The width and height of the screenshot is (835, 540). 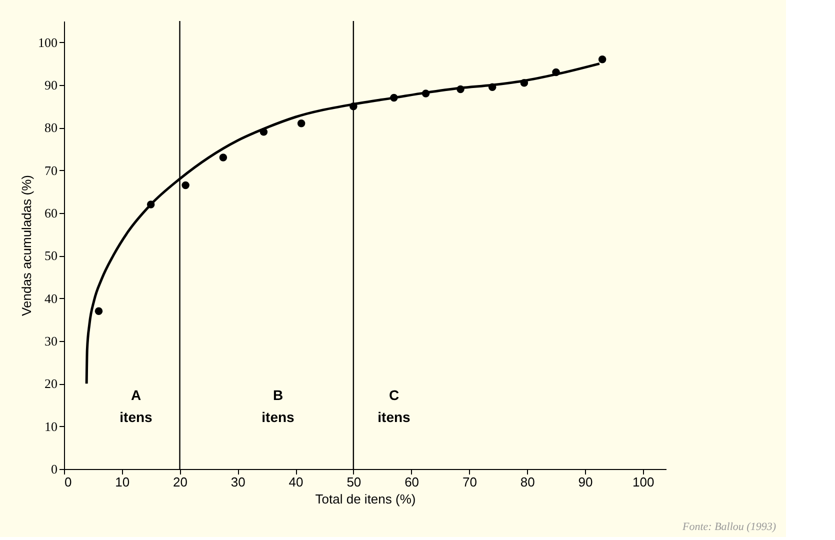 I want to click on annotation: B itens, so click(x=278, y=406).